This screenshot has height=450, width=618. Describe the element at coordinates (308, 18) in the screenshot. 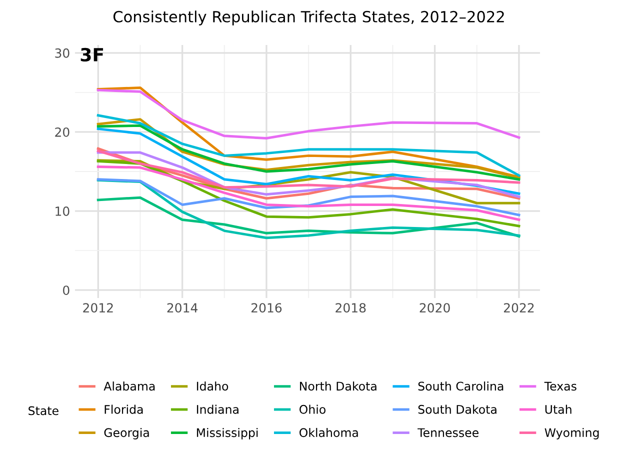

I see `chart-title: Consistently Republican Trifecta States, 2012–2022` at that location.